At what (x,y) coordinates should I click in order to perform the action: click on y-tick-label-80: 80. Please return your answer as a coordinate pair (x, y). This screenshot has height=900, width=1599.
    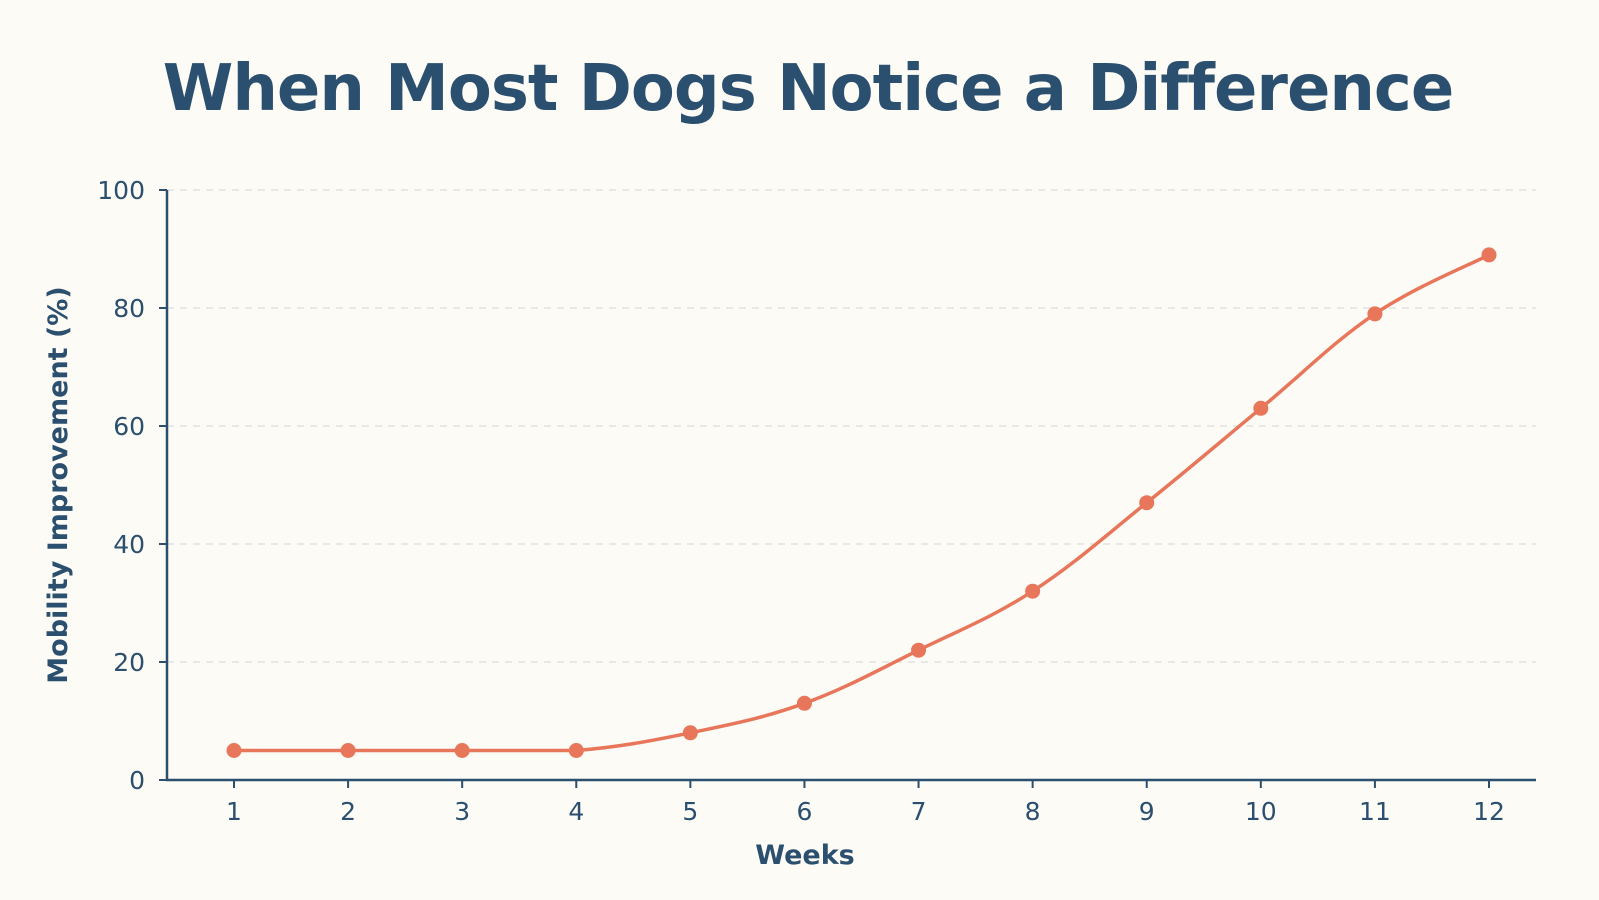
    Looking at the image, I should click on (129, 308).